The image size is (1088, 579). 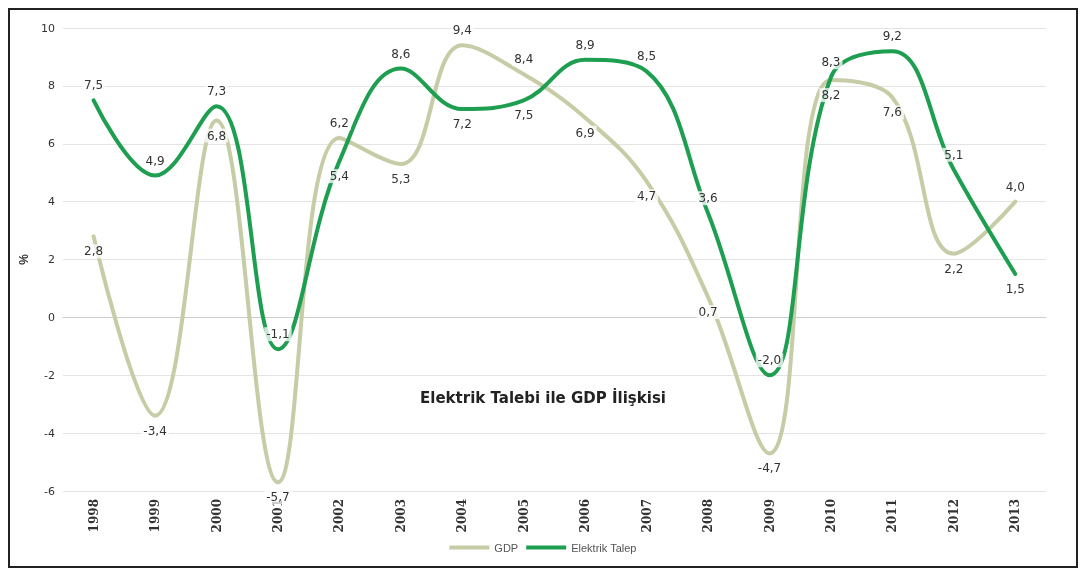 What do you see at coordinates (339, 176) in the screenshot?
I see `data-label: 5,4` at bounding box center [339, 176].